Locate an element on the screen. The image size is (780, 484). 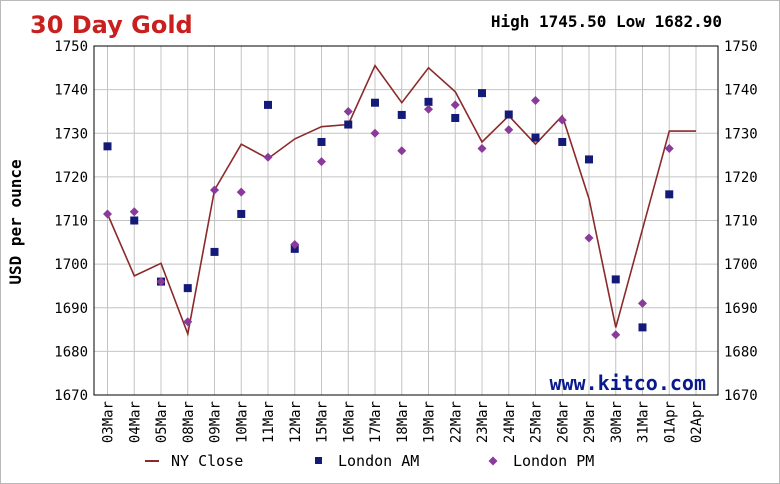
y-tick-label-left: 1730 is located at coordinates (71, 134).